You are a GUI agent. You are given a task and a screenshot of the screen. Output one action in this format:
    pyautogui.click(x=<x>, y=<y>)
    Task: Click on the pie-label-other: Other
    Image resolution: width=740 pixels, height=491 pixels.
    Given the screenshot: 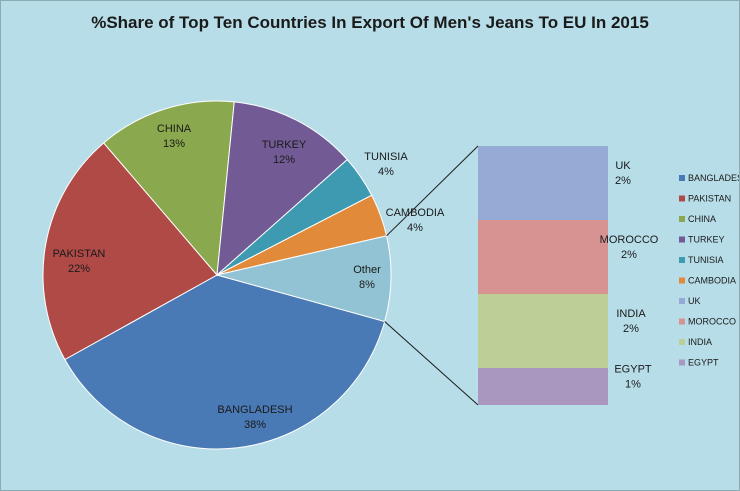 What is the action you would take?
    pyautogui.click(x=367, y=270)
    